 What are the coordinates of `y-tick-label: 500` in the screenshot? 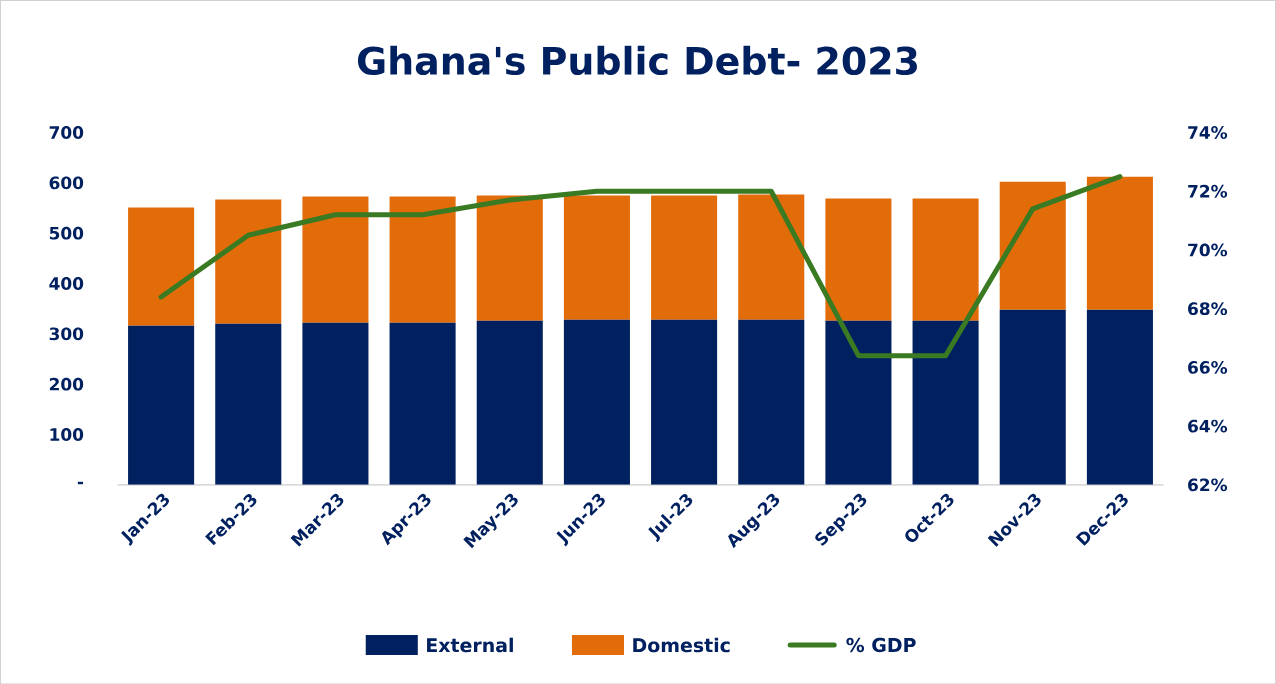 It's located at (66, 233).